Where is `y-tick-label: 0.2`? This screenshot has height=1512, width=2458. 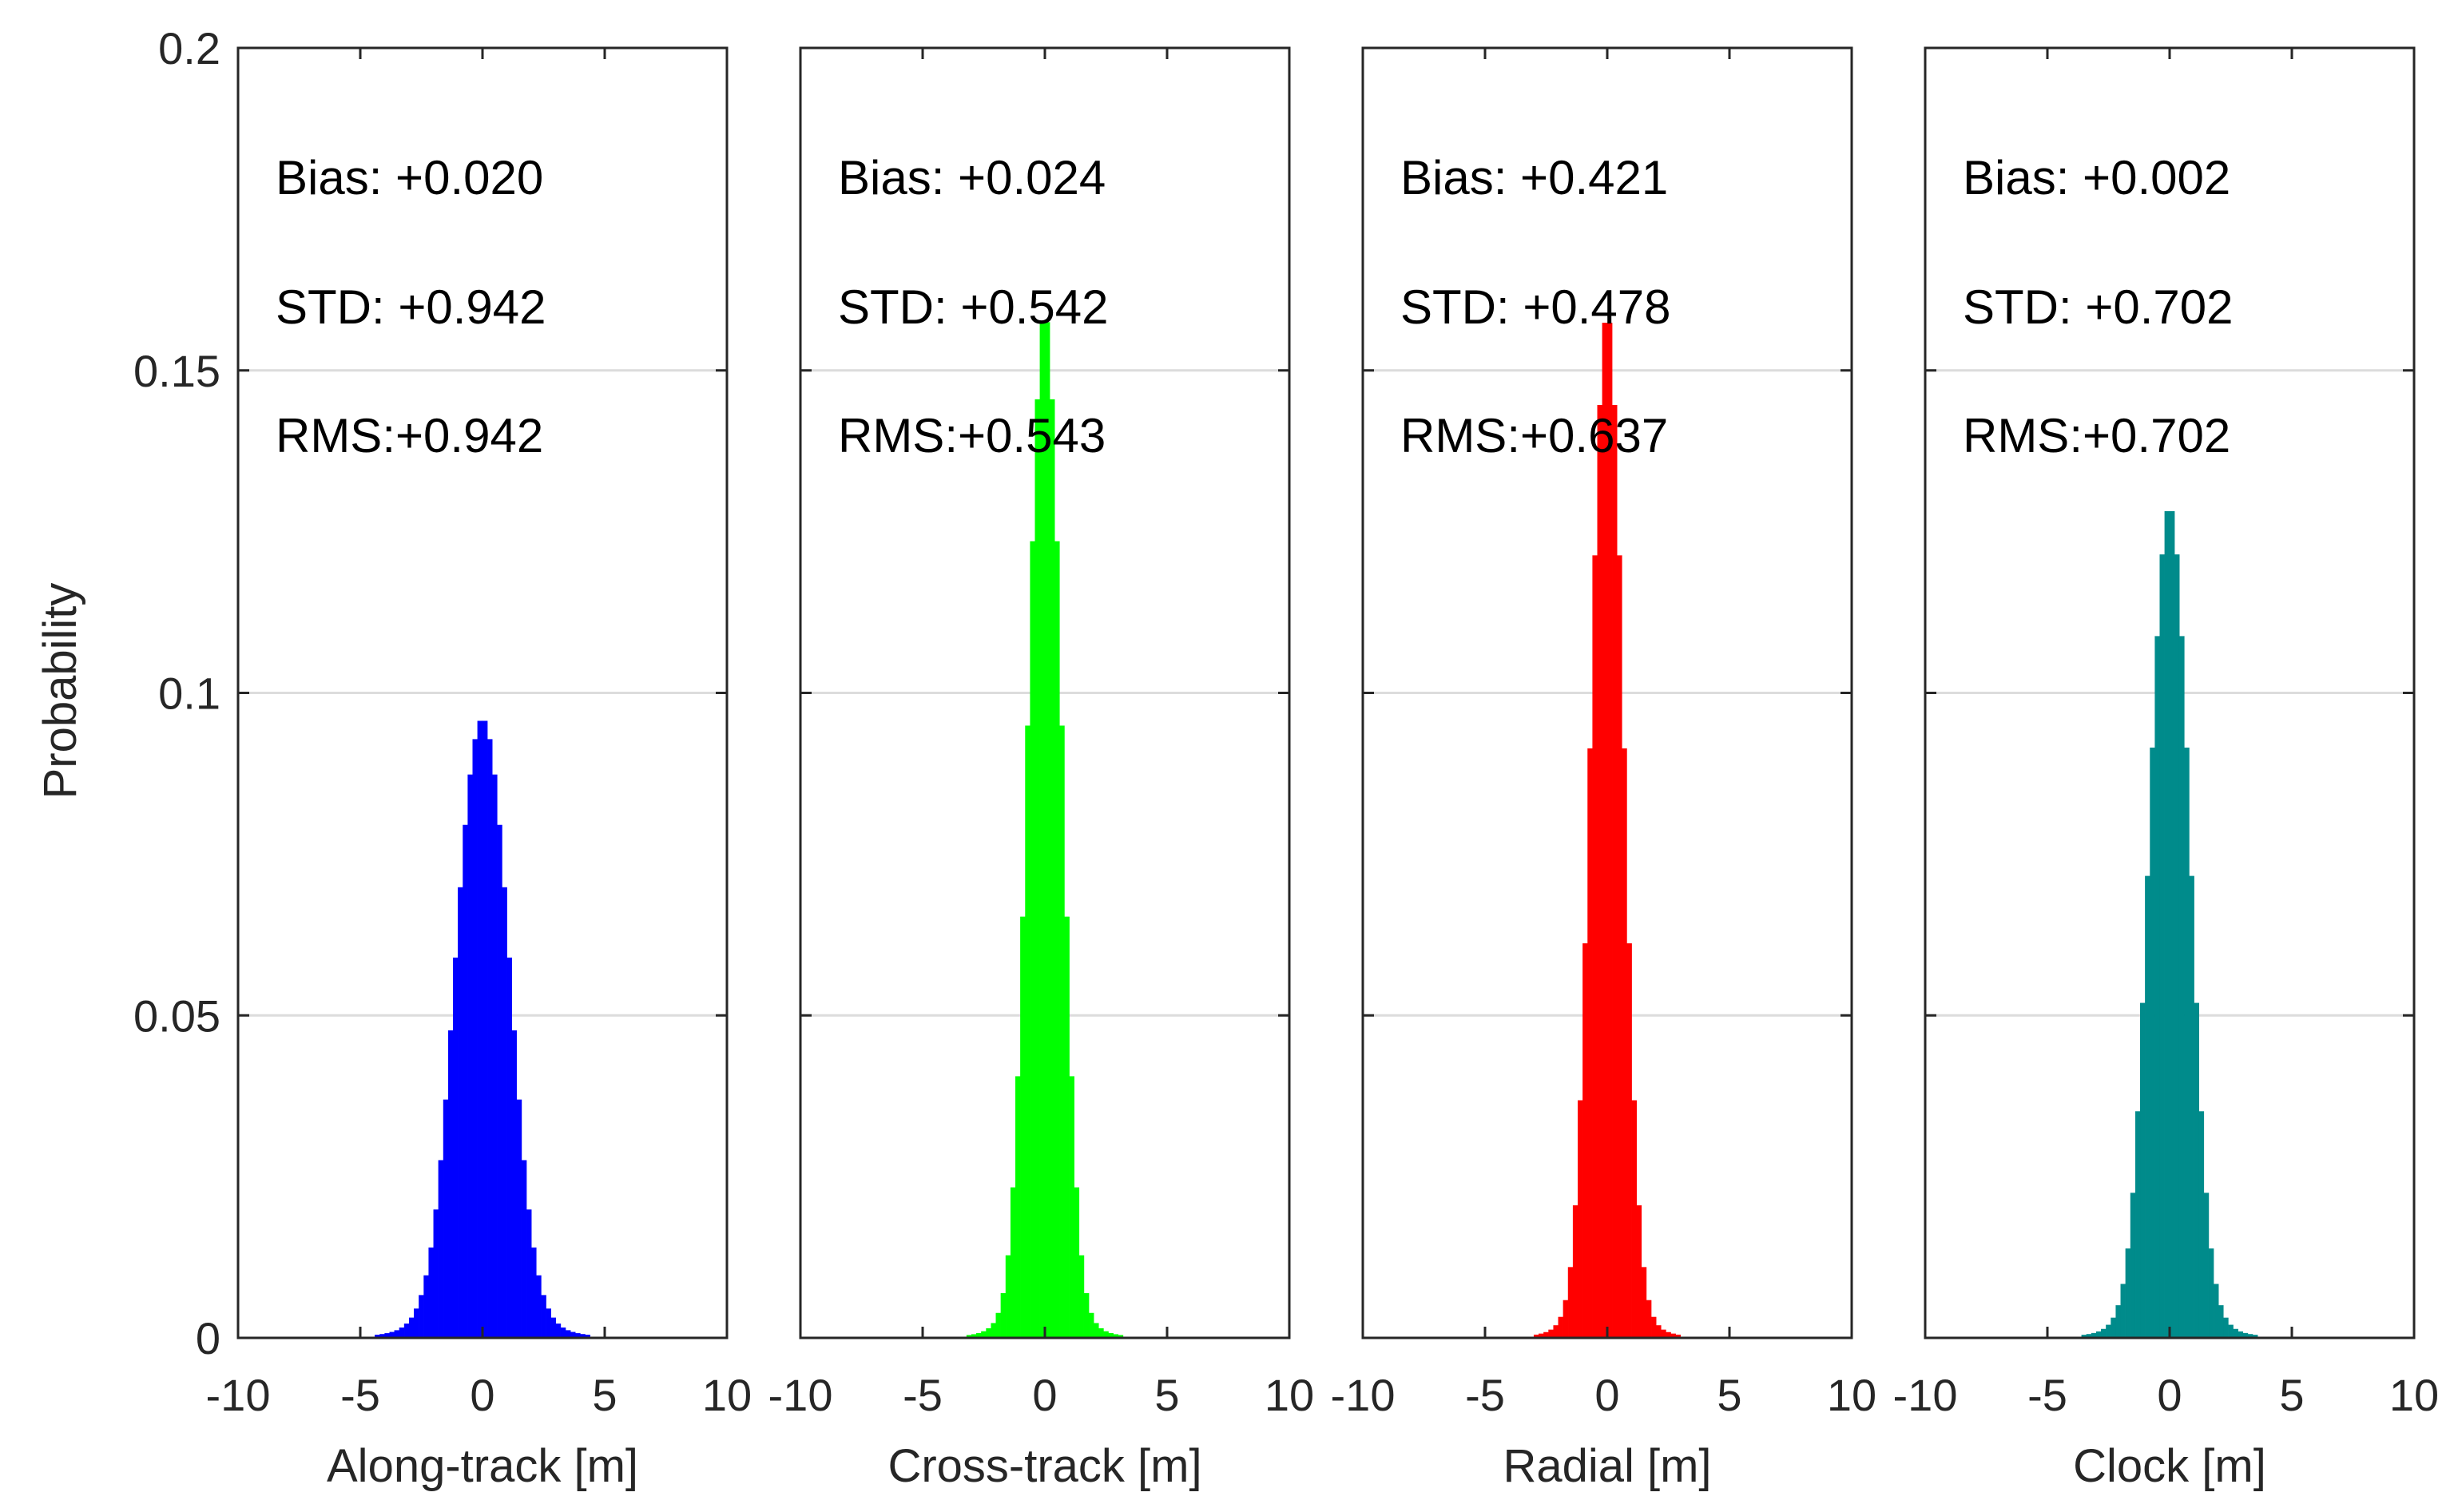
y-tick-label: 0.2 is located at coordinates (189, 48).